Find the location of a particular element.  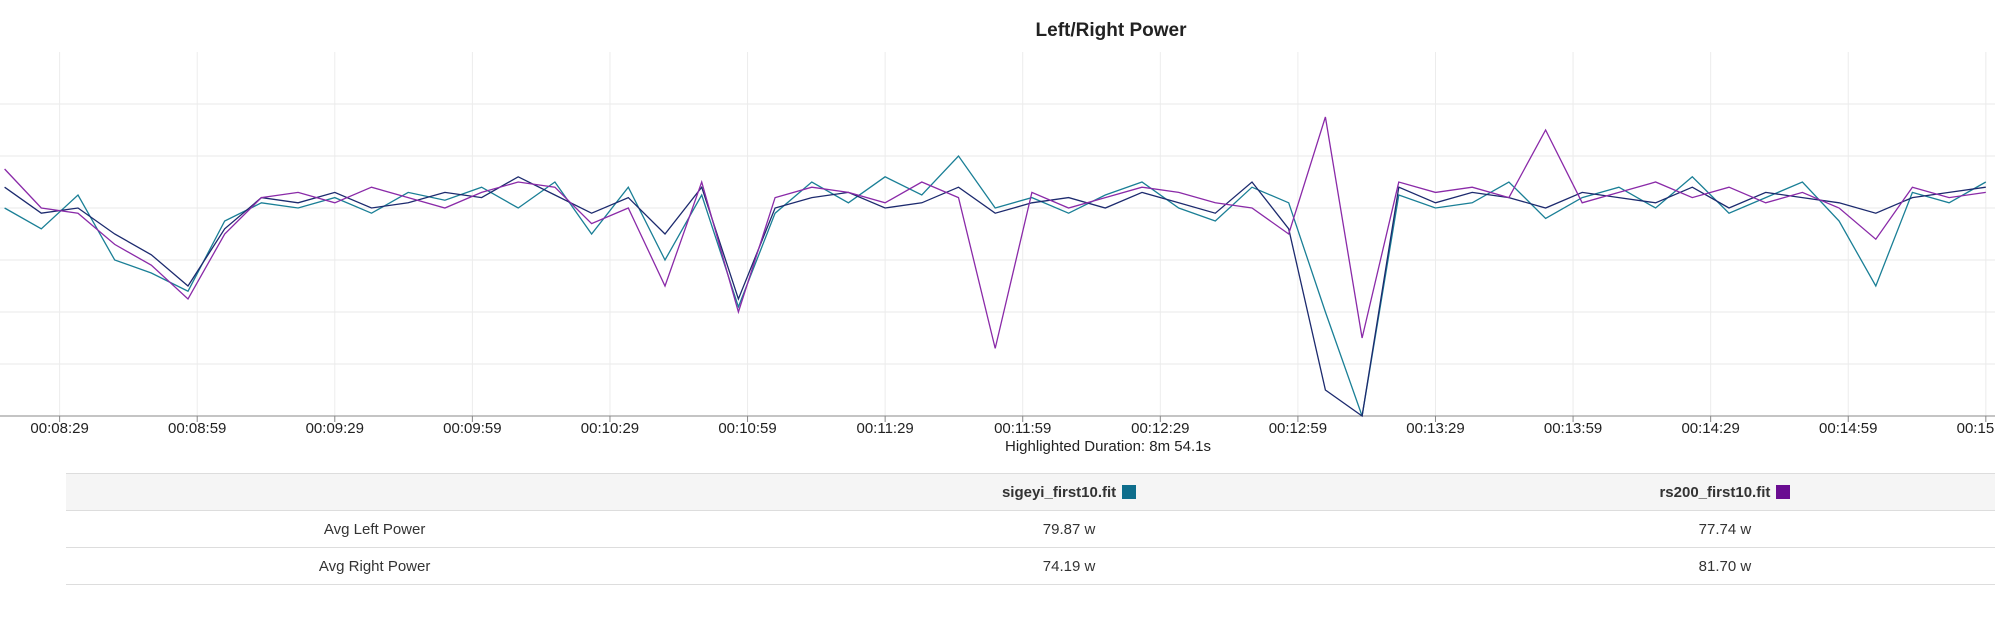

header-cell: sigeyi_first10.fit is located at coordinates (1069, 492).